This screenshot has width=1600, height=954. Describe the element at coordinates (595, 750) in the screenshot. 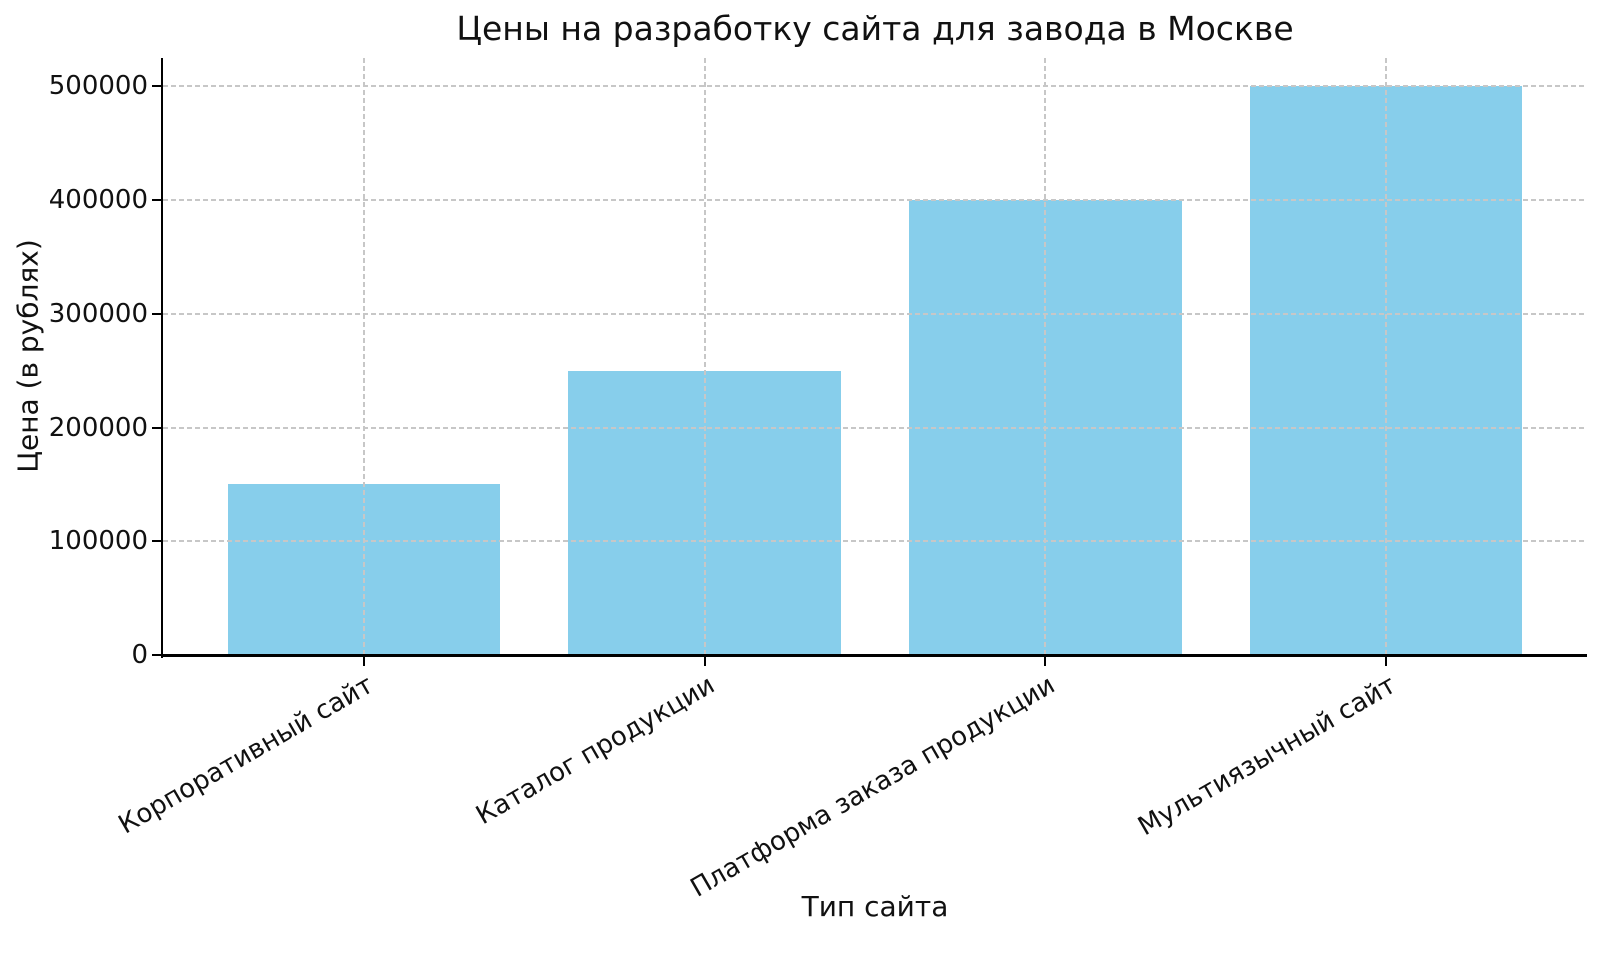

I see `x-tick-label: Каталог продукции` at that location.